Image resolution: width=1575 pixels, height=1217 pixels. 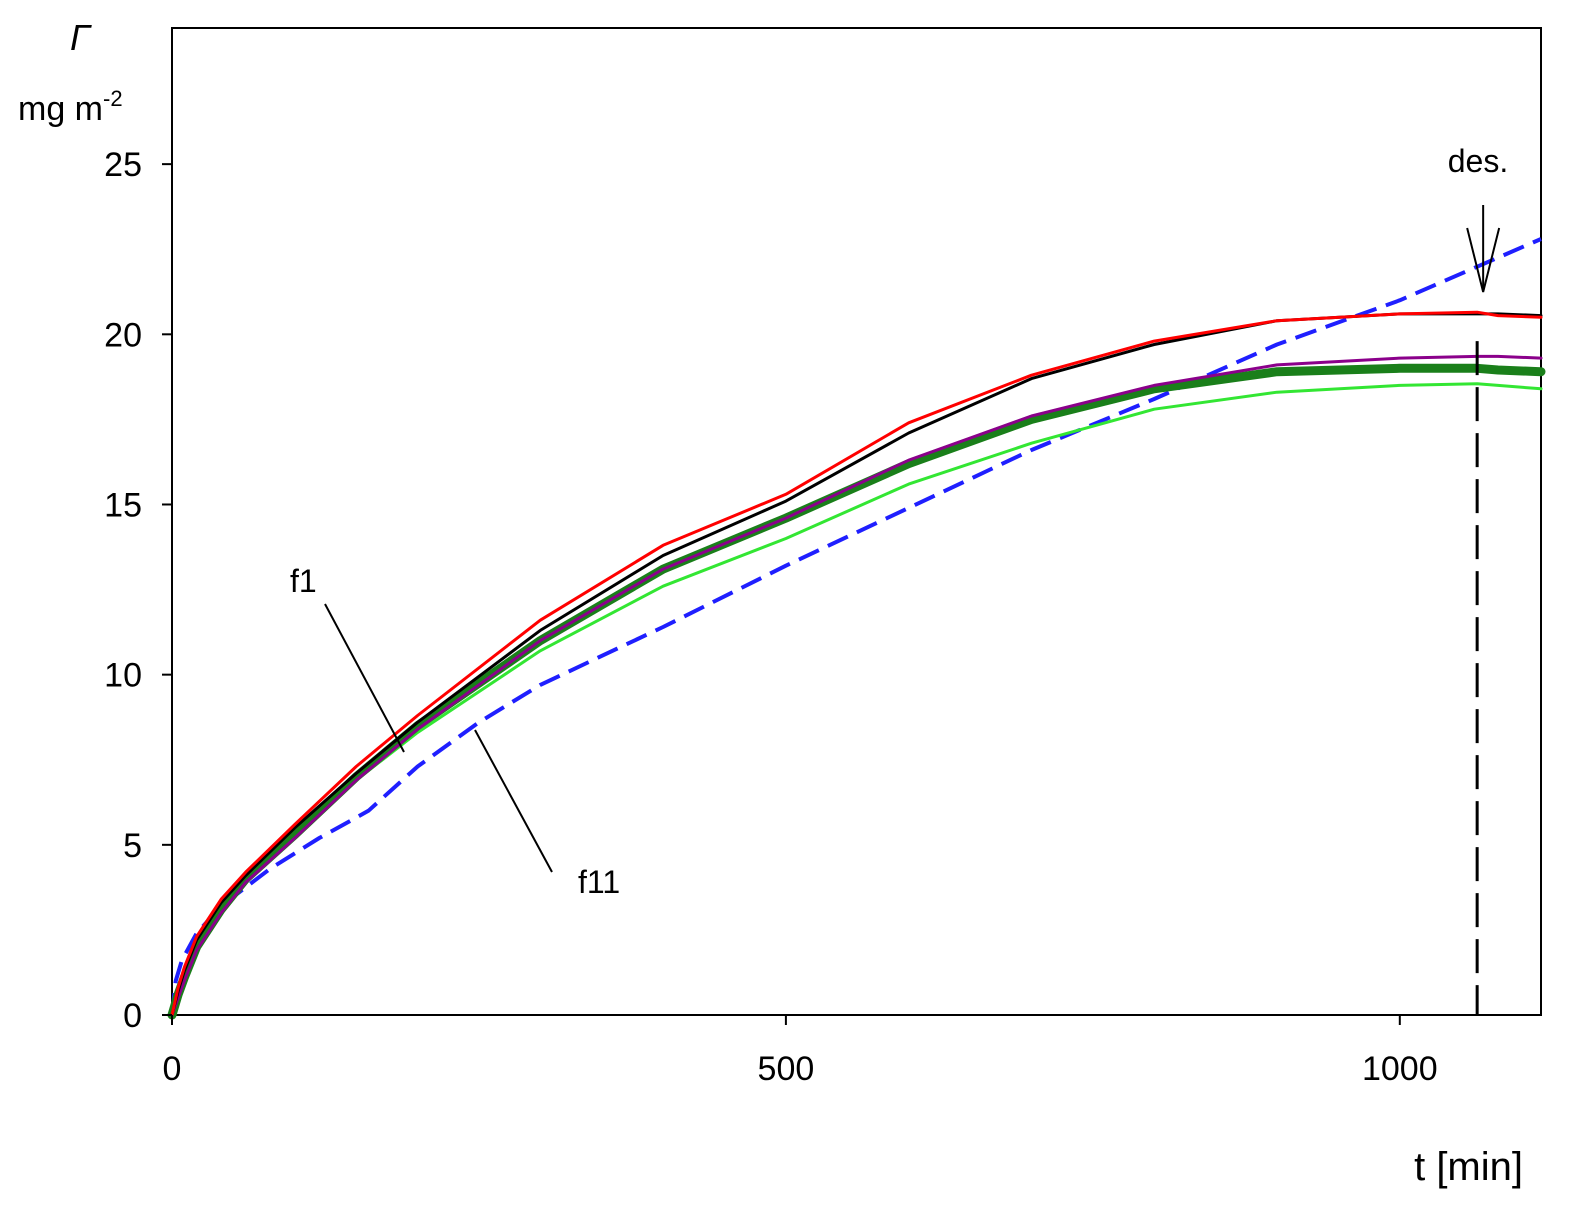 What do you see at coordinates (513, 801) in the screenshot?
I see `f11-leader-line` at bounding box center [513, 801].